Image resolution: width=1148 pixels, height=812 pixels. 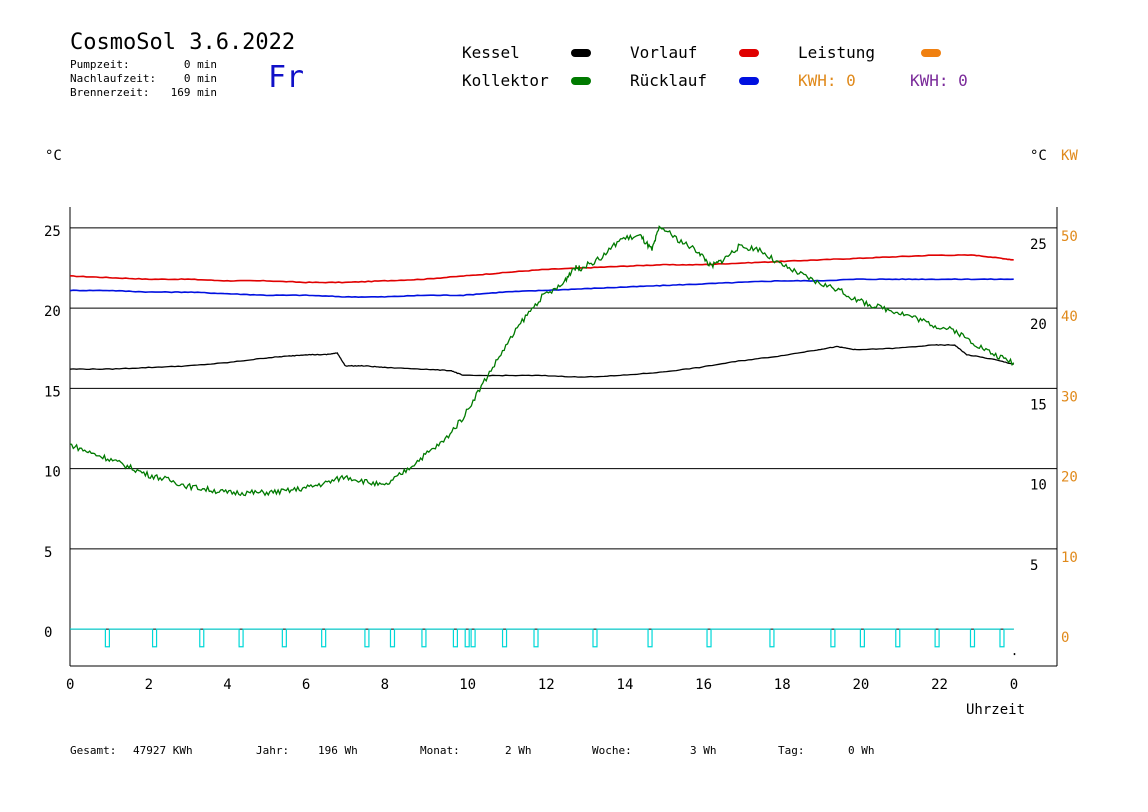 What do you see at coordinates (581, 81) in the screenshot?
I see `legend-kollektor-swatch` at bounding box center [581, 81].